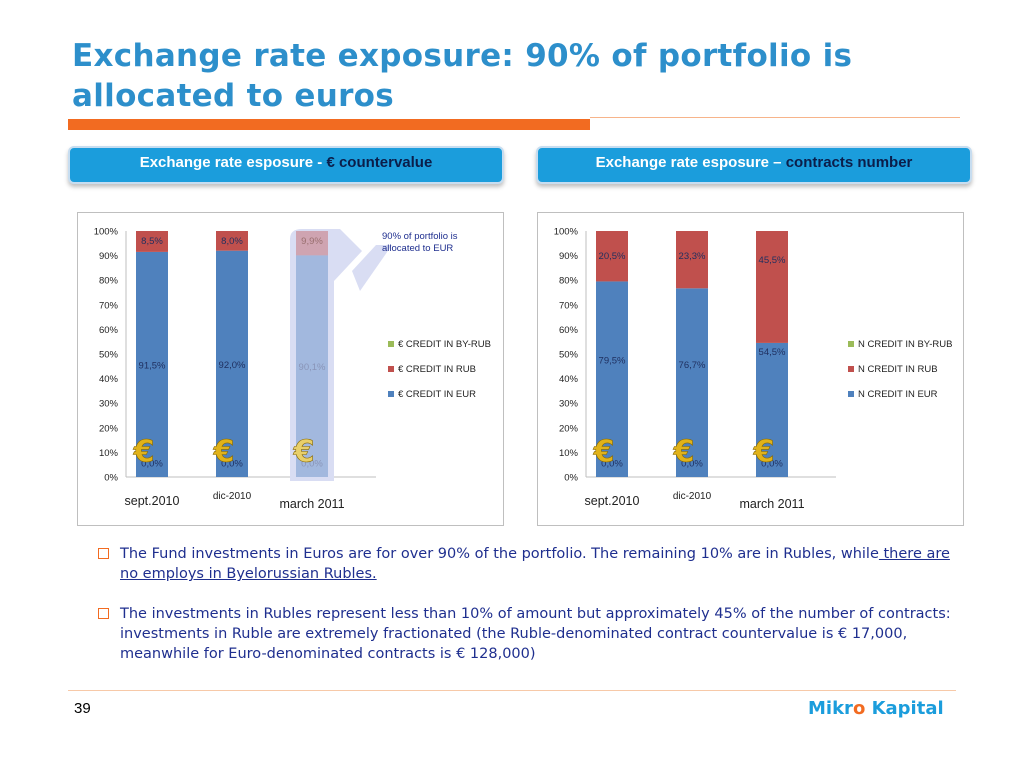 The height and width of the screenshot is (768, 1024). I want to click on data-label-eur: 91,5%, so click(152, 365).